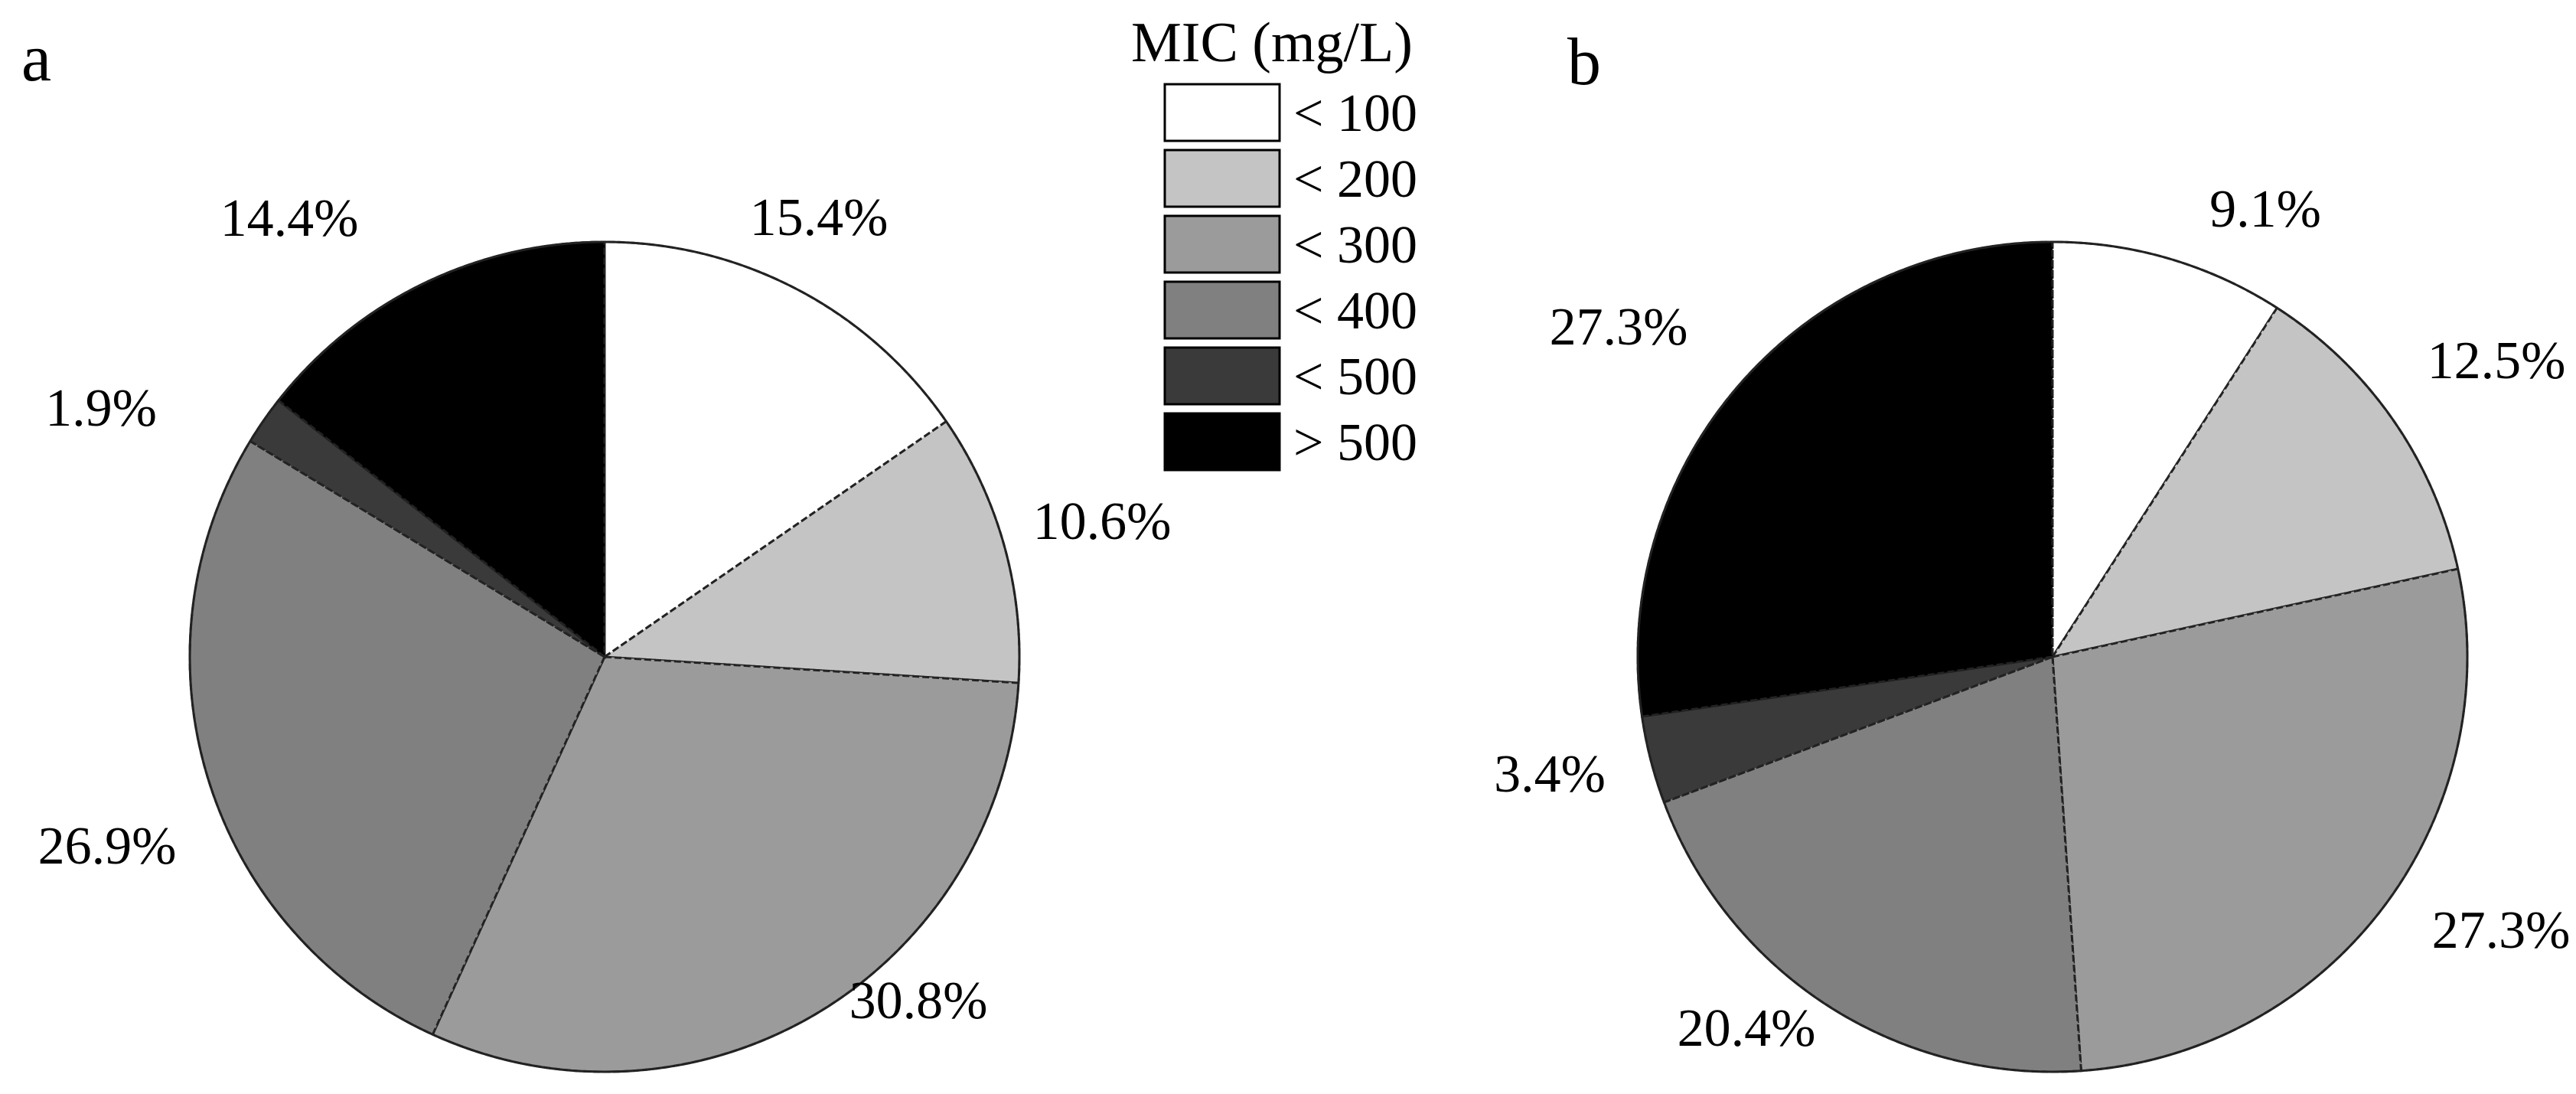  Describe the element at coordinates (2265, 209) in the screenshot. I see `pie-label-b-1: 9.1%` at that location.